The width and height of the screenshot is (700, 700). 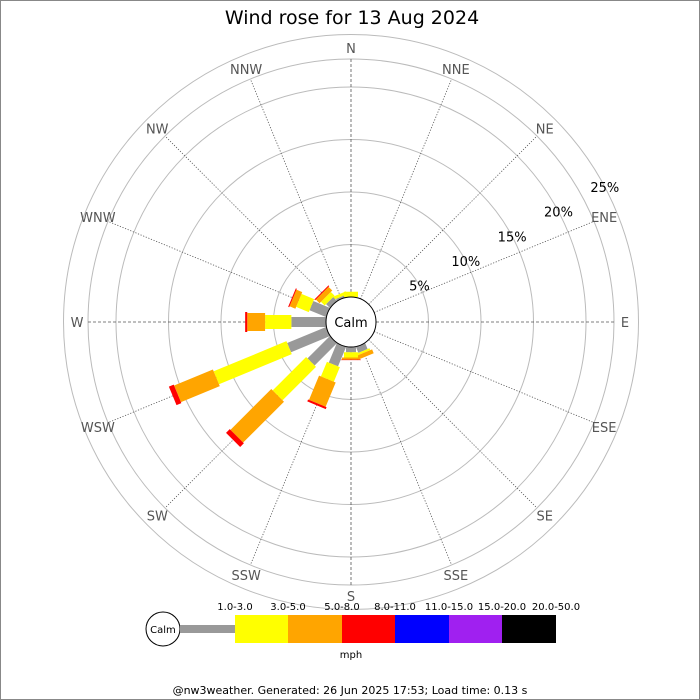 What do you see at coordinates (604, 218) in the screenshot?
I see `direction-label-ene: ENE` at bounding box center [604, 218].